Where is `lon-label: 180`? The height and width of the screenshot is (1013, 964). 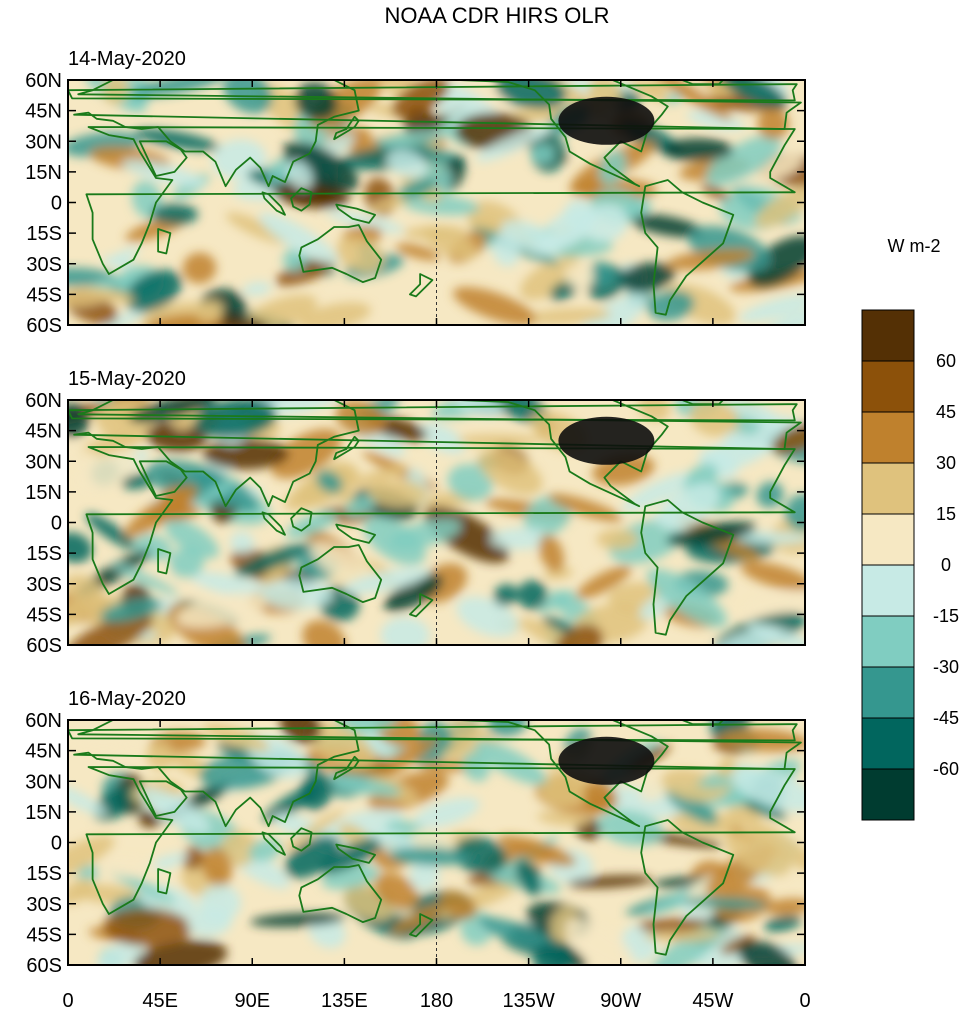
lon-label: 180 is located at coordinates (436, 1001).